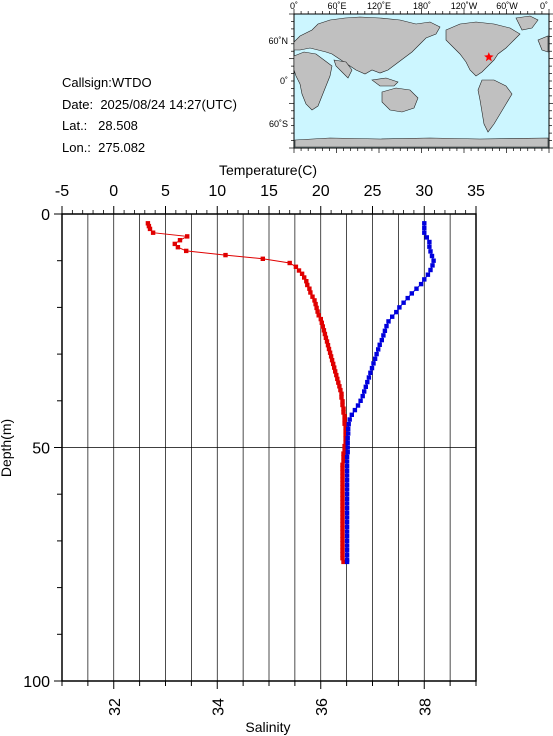  I want to click on date-label: Date:, so click(78, 104).